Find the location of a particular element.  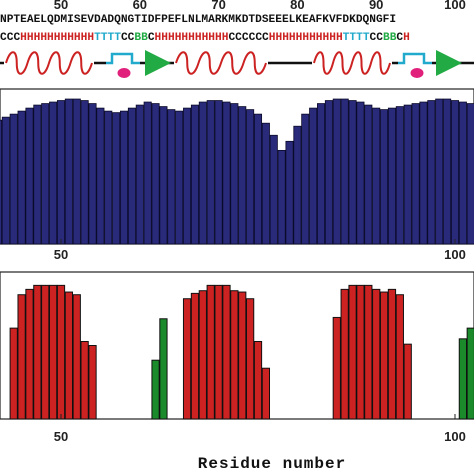

ss-char: B is located at coordinates (144, 38).